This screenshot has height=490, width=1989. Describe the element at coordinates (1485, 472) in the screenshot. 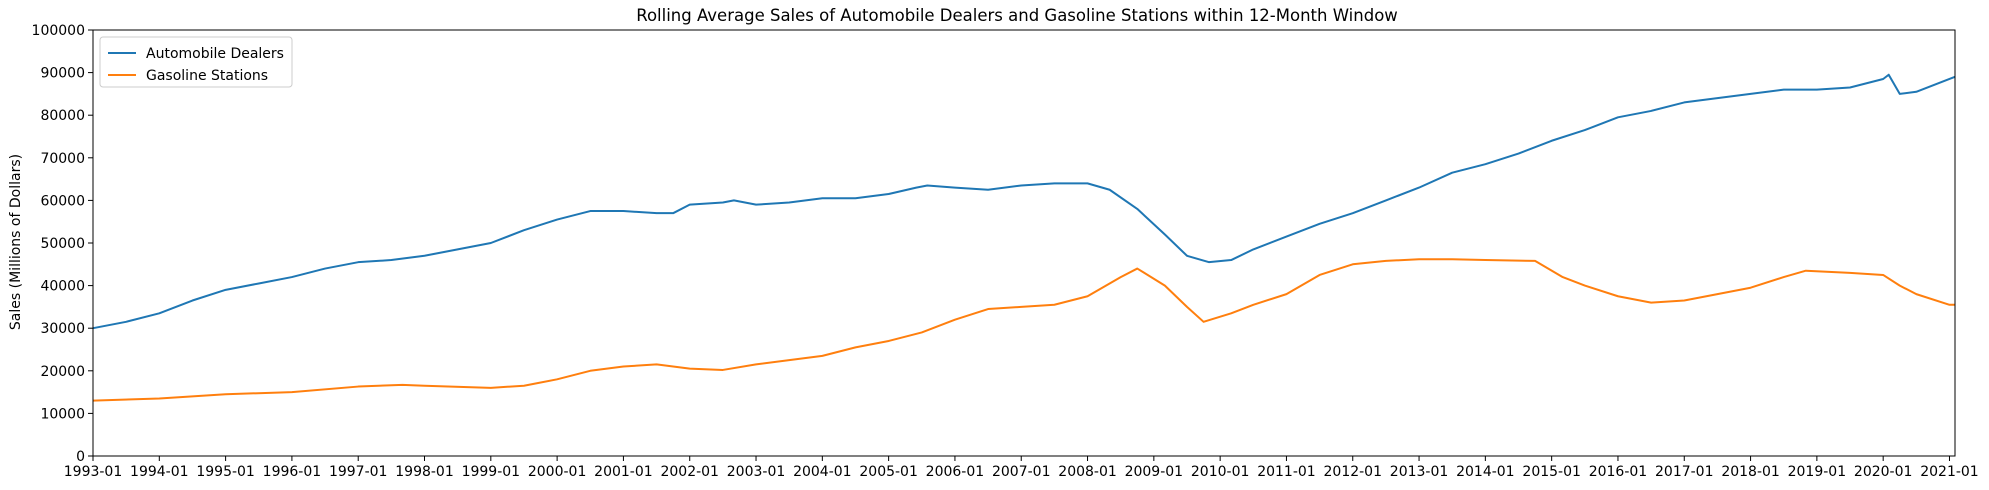

I see `x-tick-label: 2014-01` at that location.